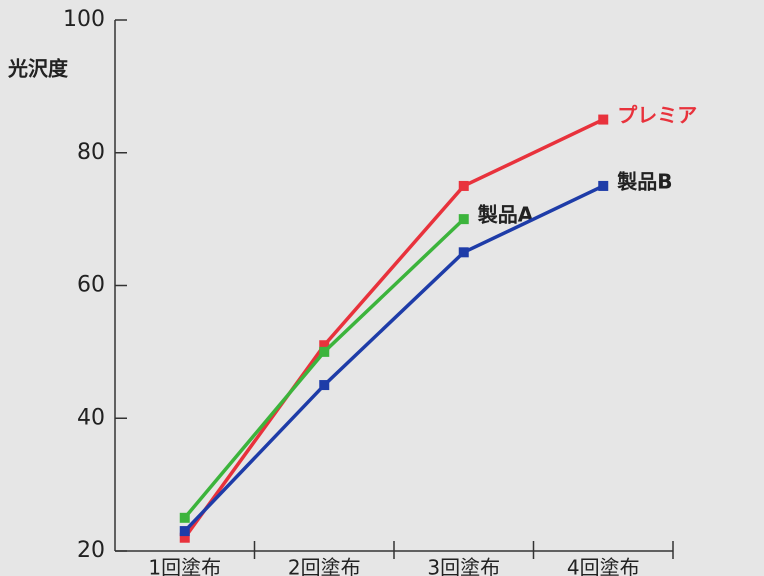 This screenshot has width=764, height=576. Describe the element at coordinates (463, 566) in the screenshot. I see `x-tick-label: 3回塗布` at that location.